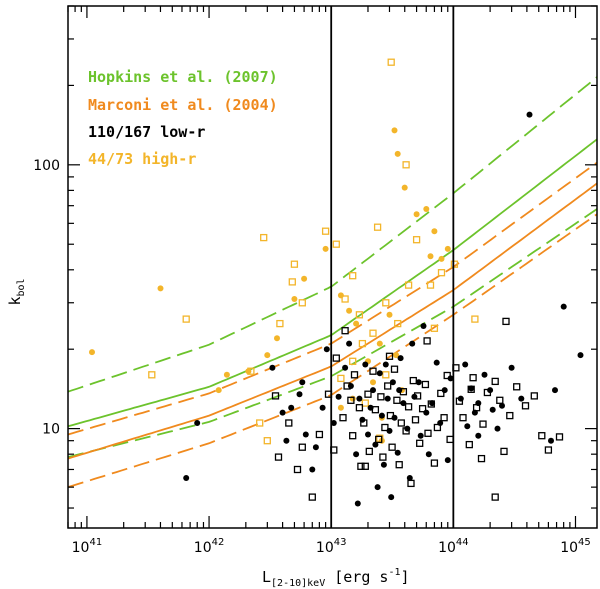 The width and height of the screenshot is (600, 589). Describe the element at coordinates (575, 546) in the screenshot. I see `x-tick-label-4: 1045` at that location.